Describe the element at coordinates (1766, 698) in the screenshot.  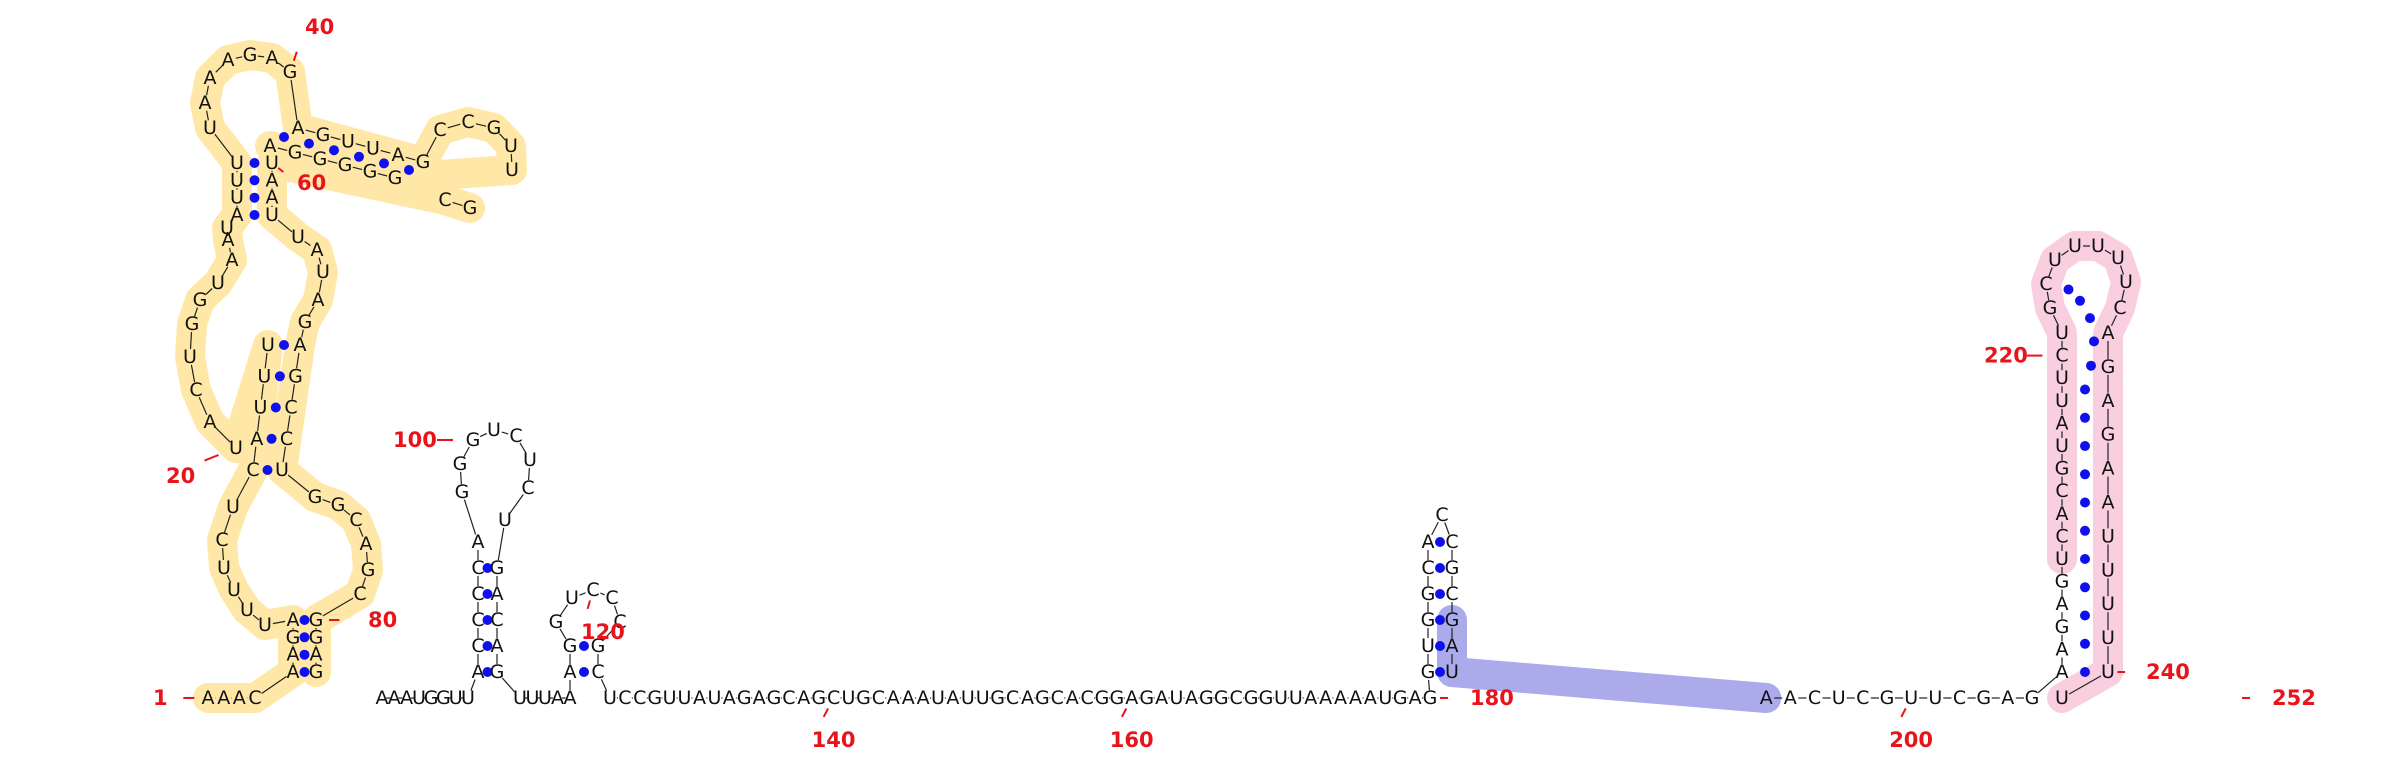
I see `nucleotide-194: A` at that location.